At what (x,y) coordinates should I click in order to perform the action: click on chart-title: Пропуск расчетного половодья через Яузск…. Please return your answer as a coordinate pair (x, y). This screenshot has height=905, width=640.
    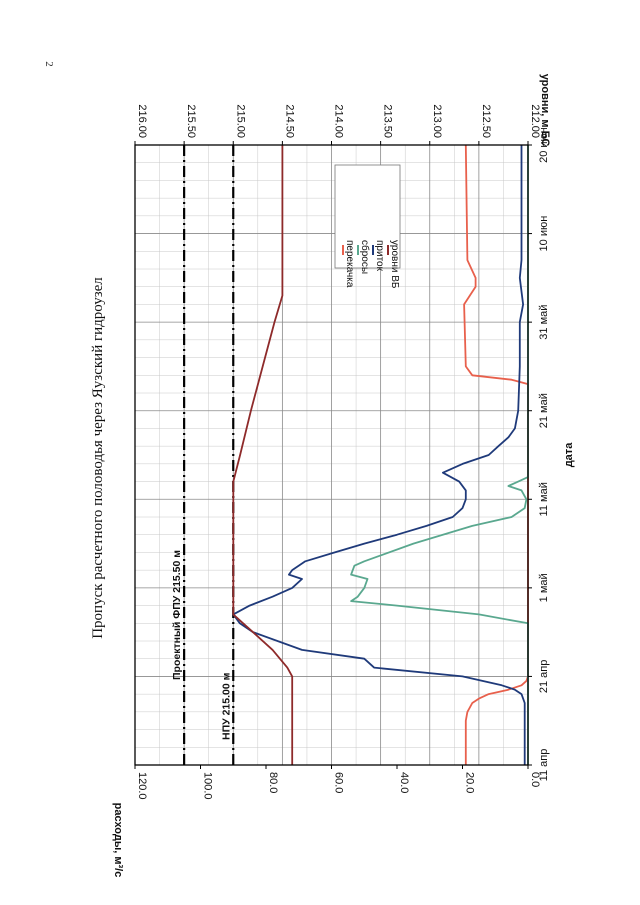
    Looking at the image, I should click on (98, 458).